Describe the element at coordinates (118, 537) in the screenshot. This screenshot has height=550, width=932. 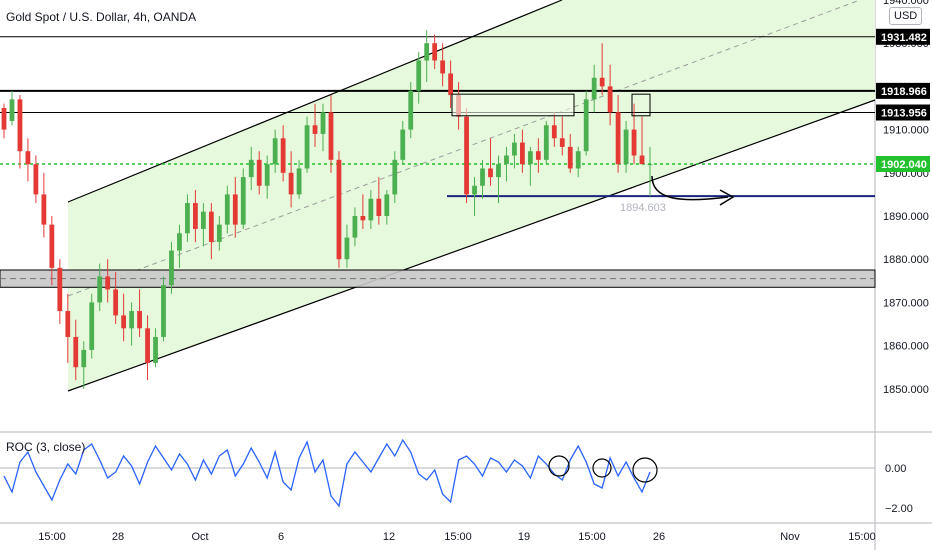
I see `time-tick-label: 28` at that location.